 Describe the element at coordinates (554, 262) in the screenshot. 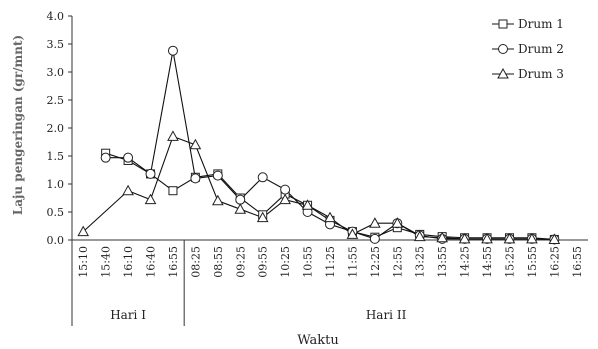

I see `x-tick-label: 16:25` at that location.